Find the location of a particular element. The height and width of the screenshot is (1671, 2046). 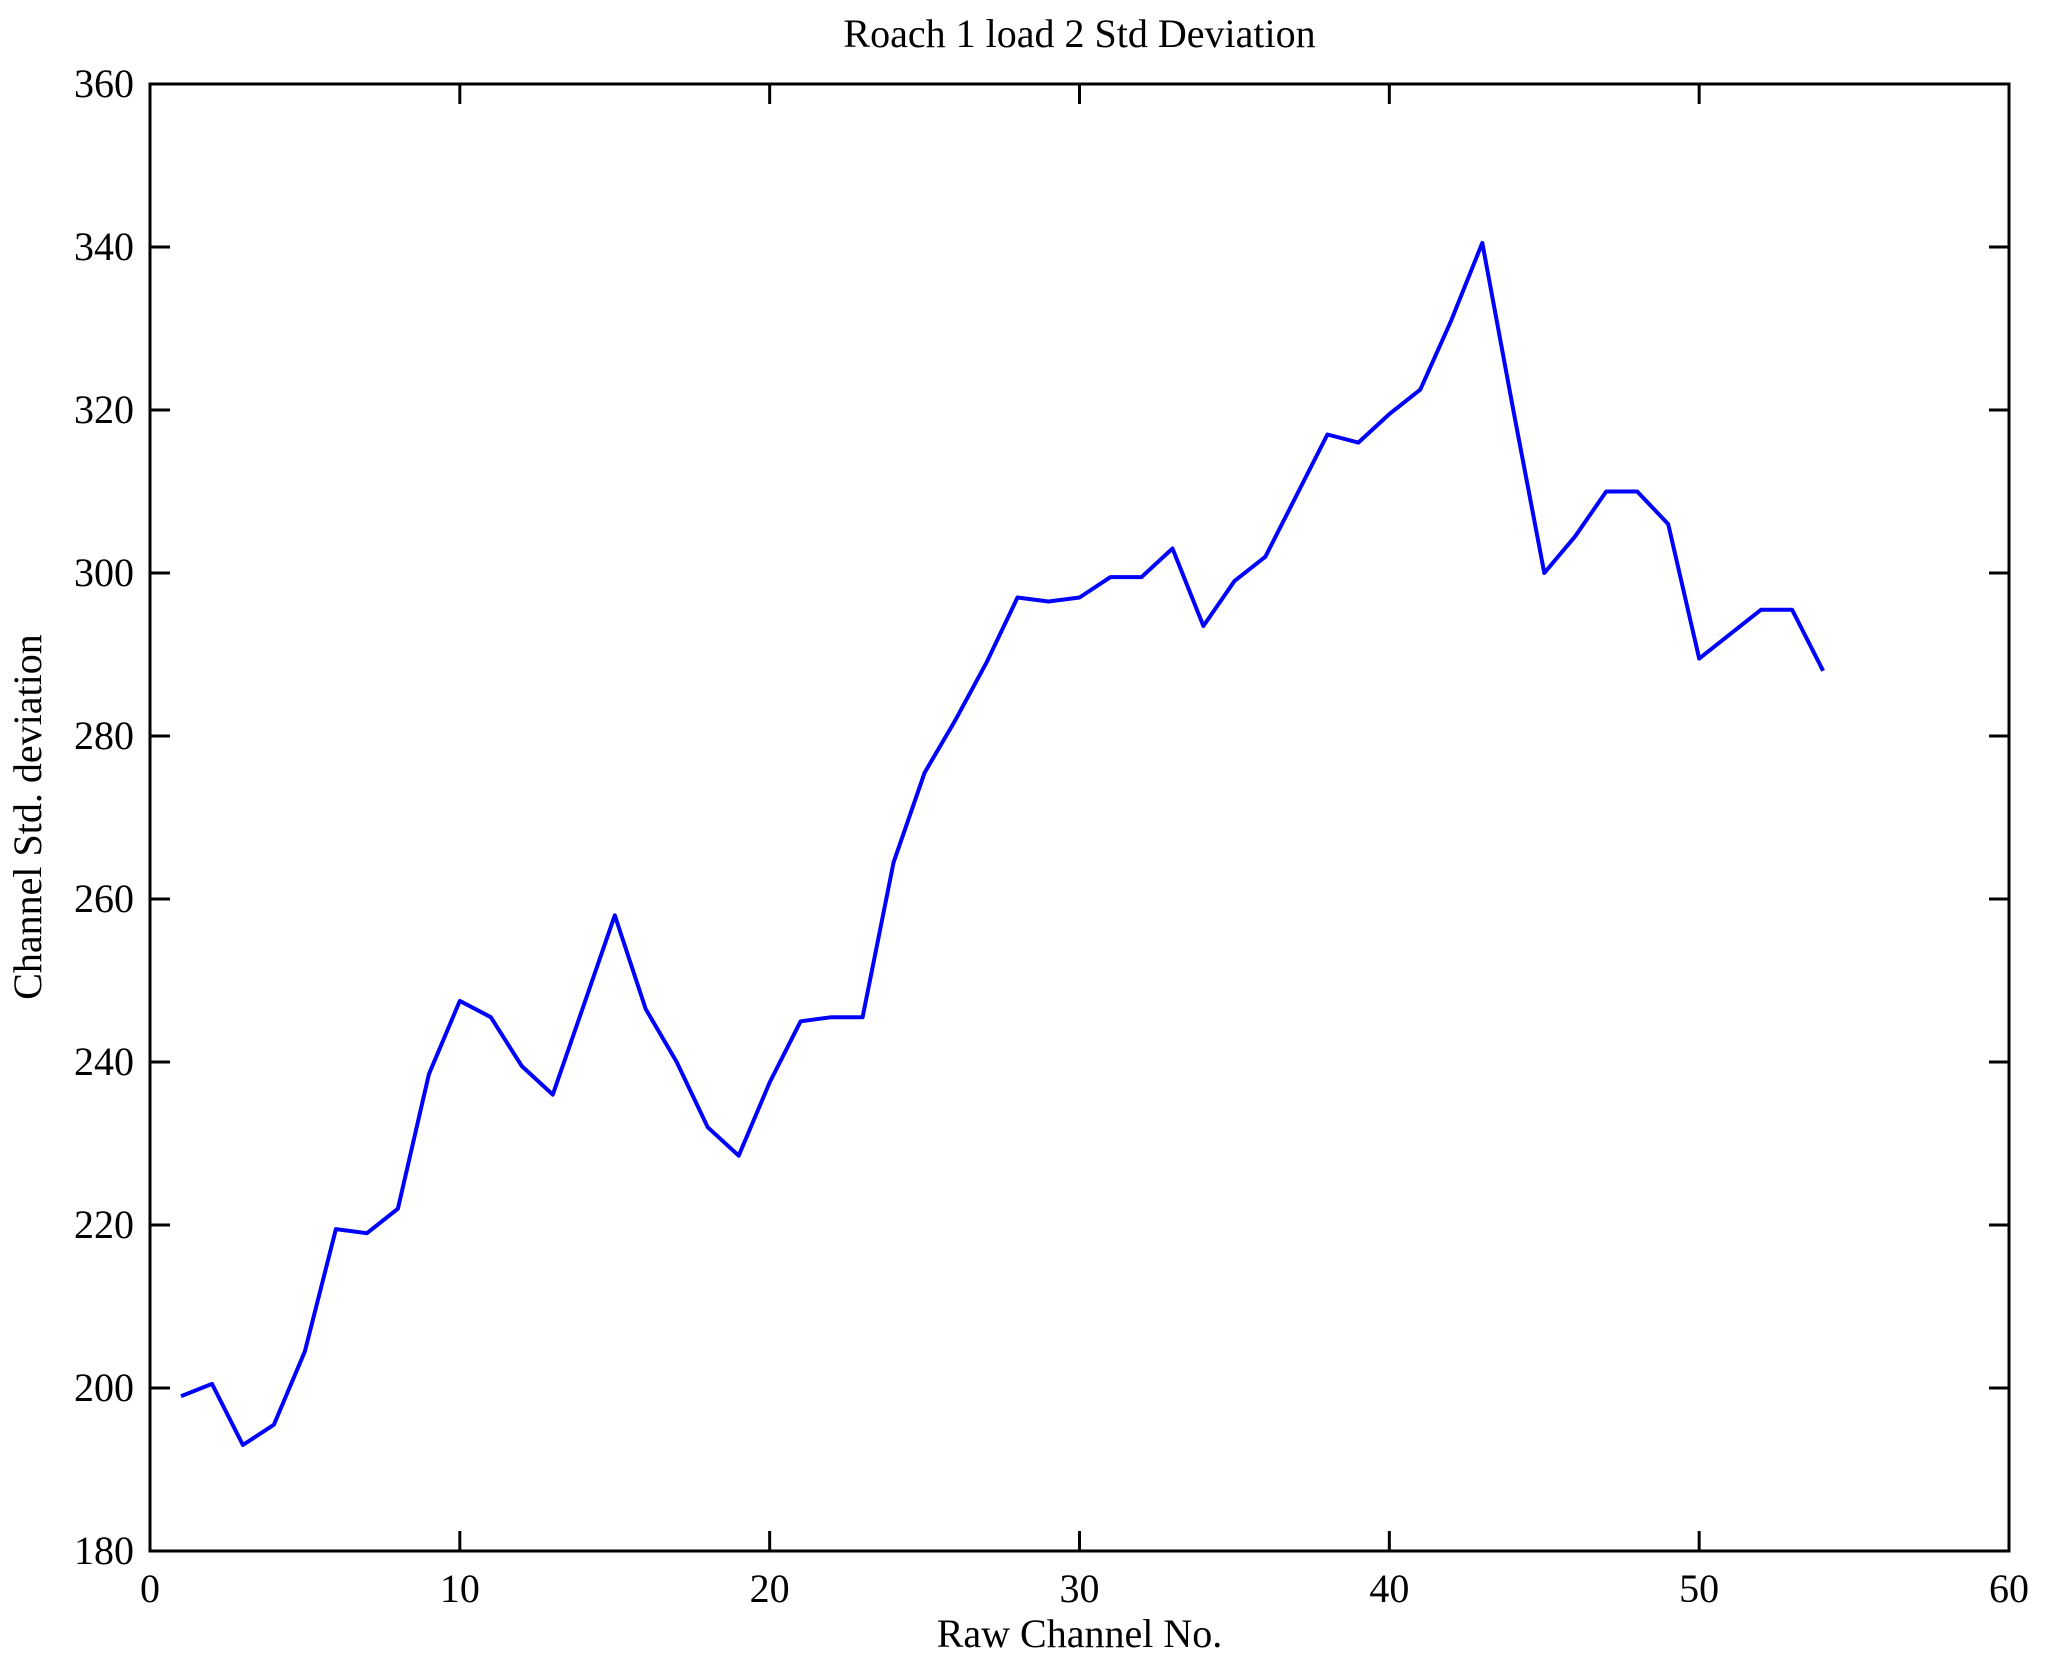

y-tick-label: 280 is located at coordinates (104, 735).